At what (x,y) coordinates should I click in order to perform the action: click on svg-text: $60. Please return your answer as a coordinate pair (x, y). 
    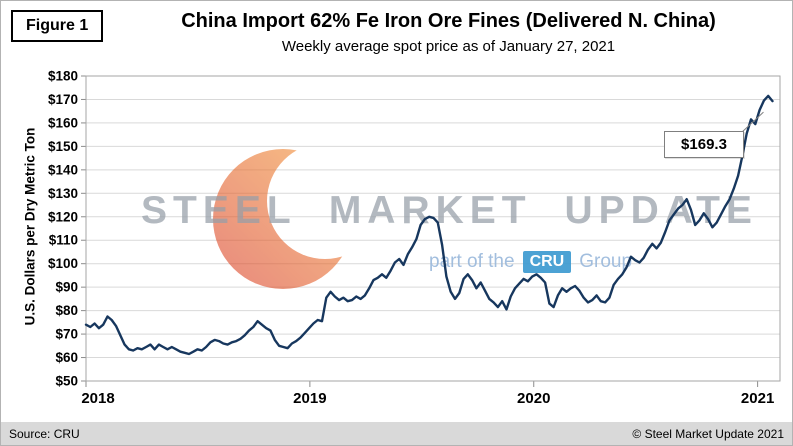
    Looking at the image, I should click on (66, 357).